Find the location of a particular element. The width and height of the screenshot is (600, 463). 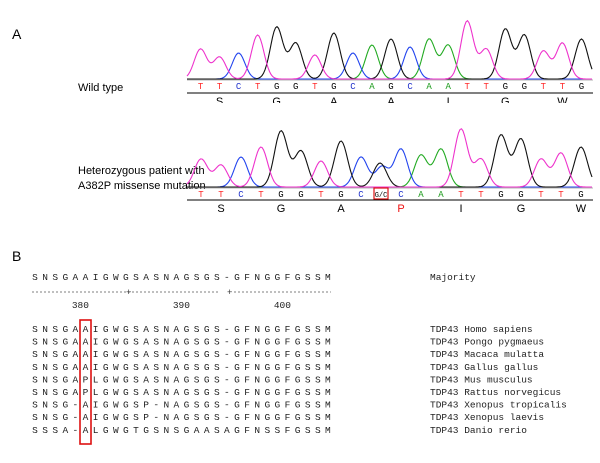

sequence-name: TDP43 Rattus norvegicus is located at coordinates (495, 392).